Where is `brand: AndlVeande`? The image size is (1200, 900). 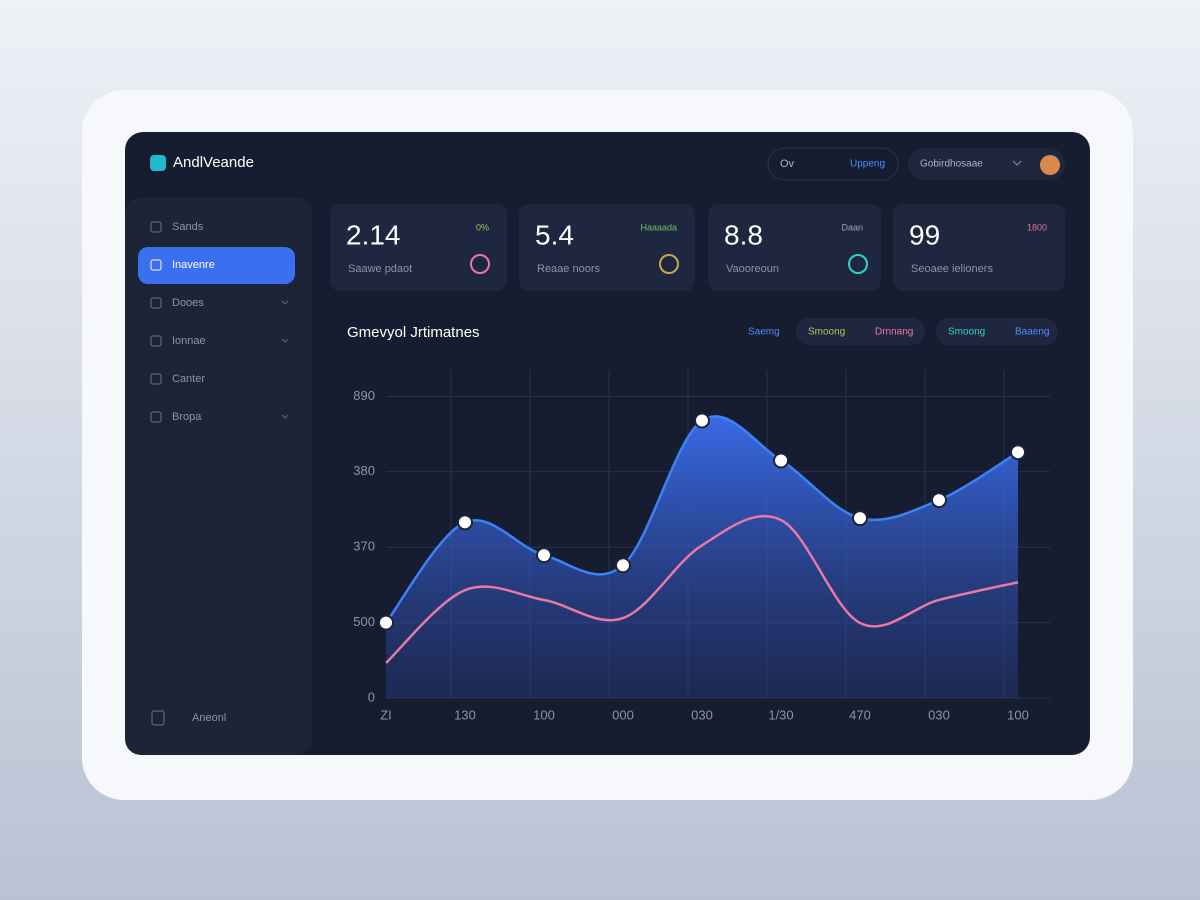 brand: AndlVeande is located at coordinates (213, 162).